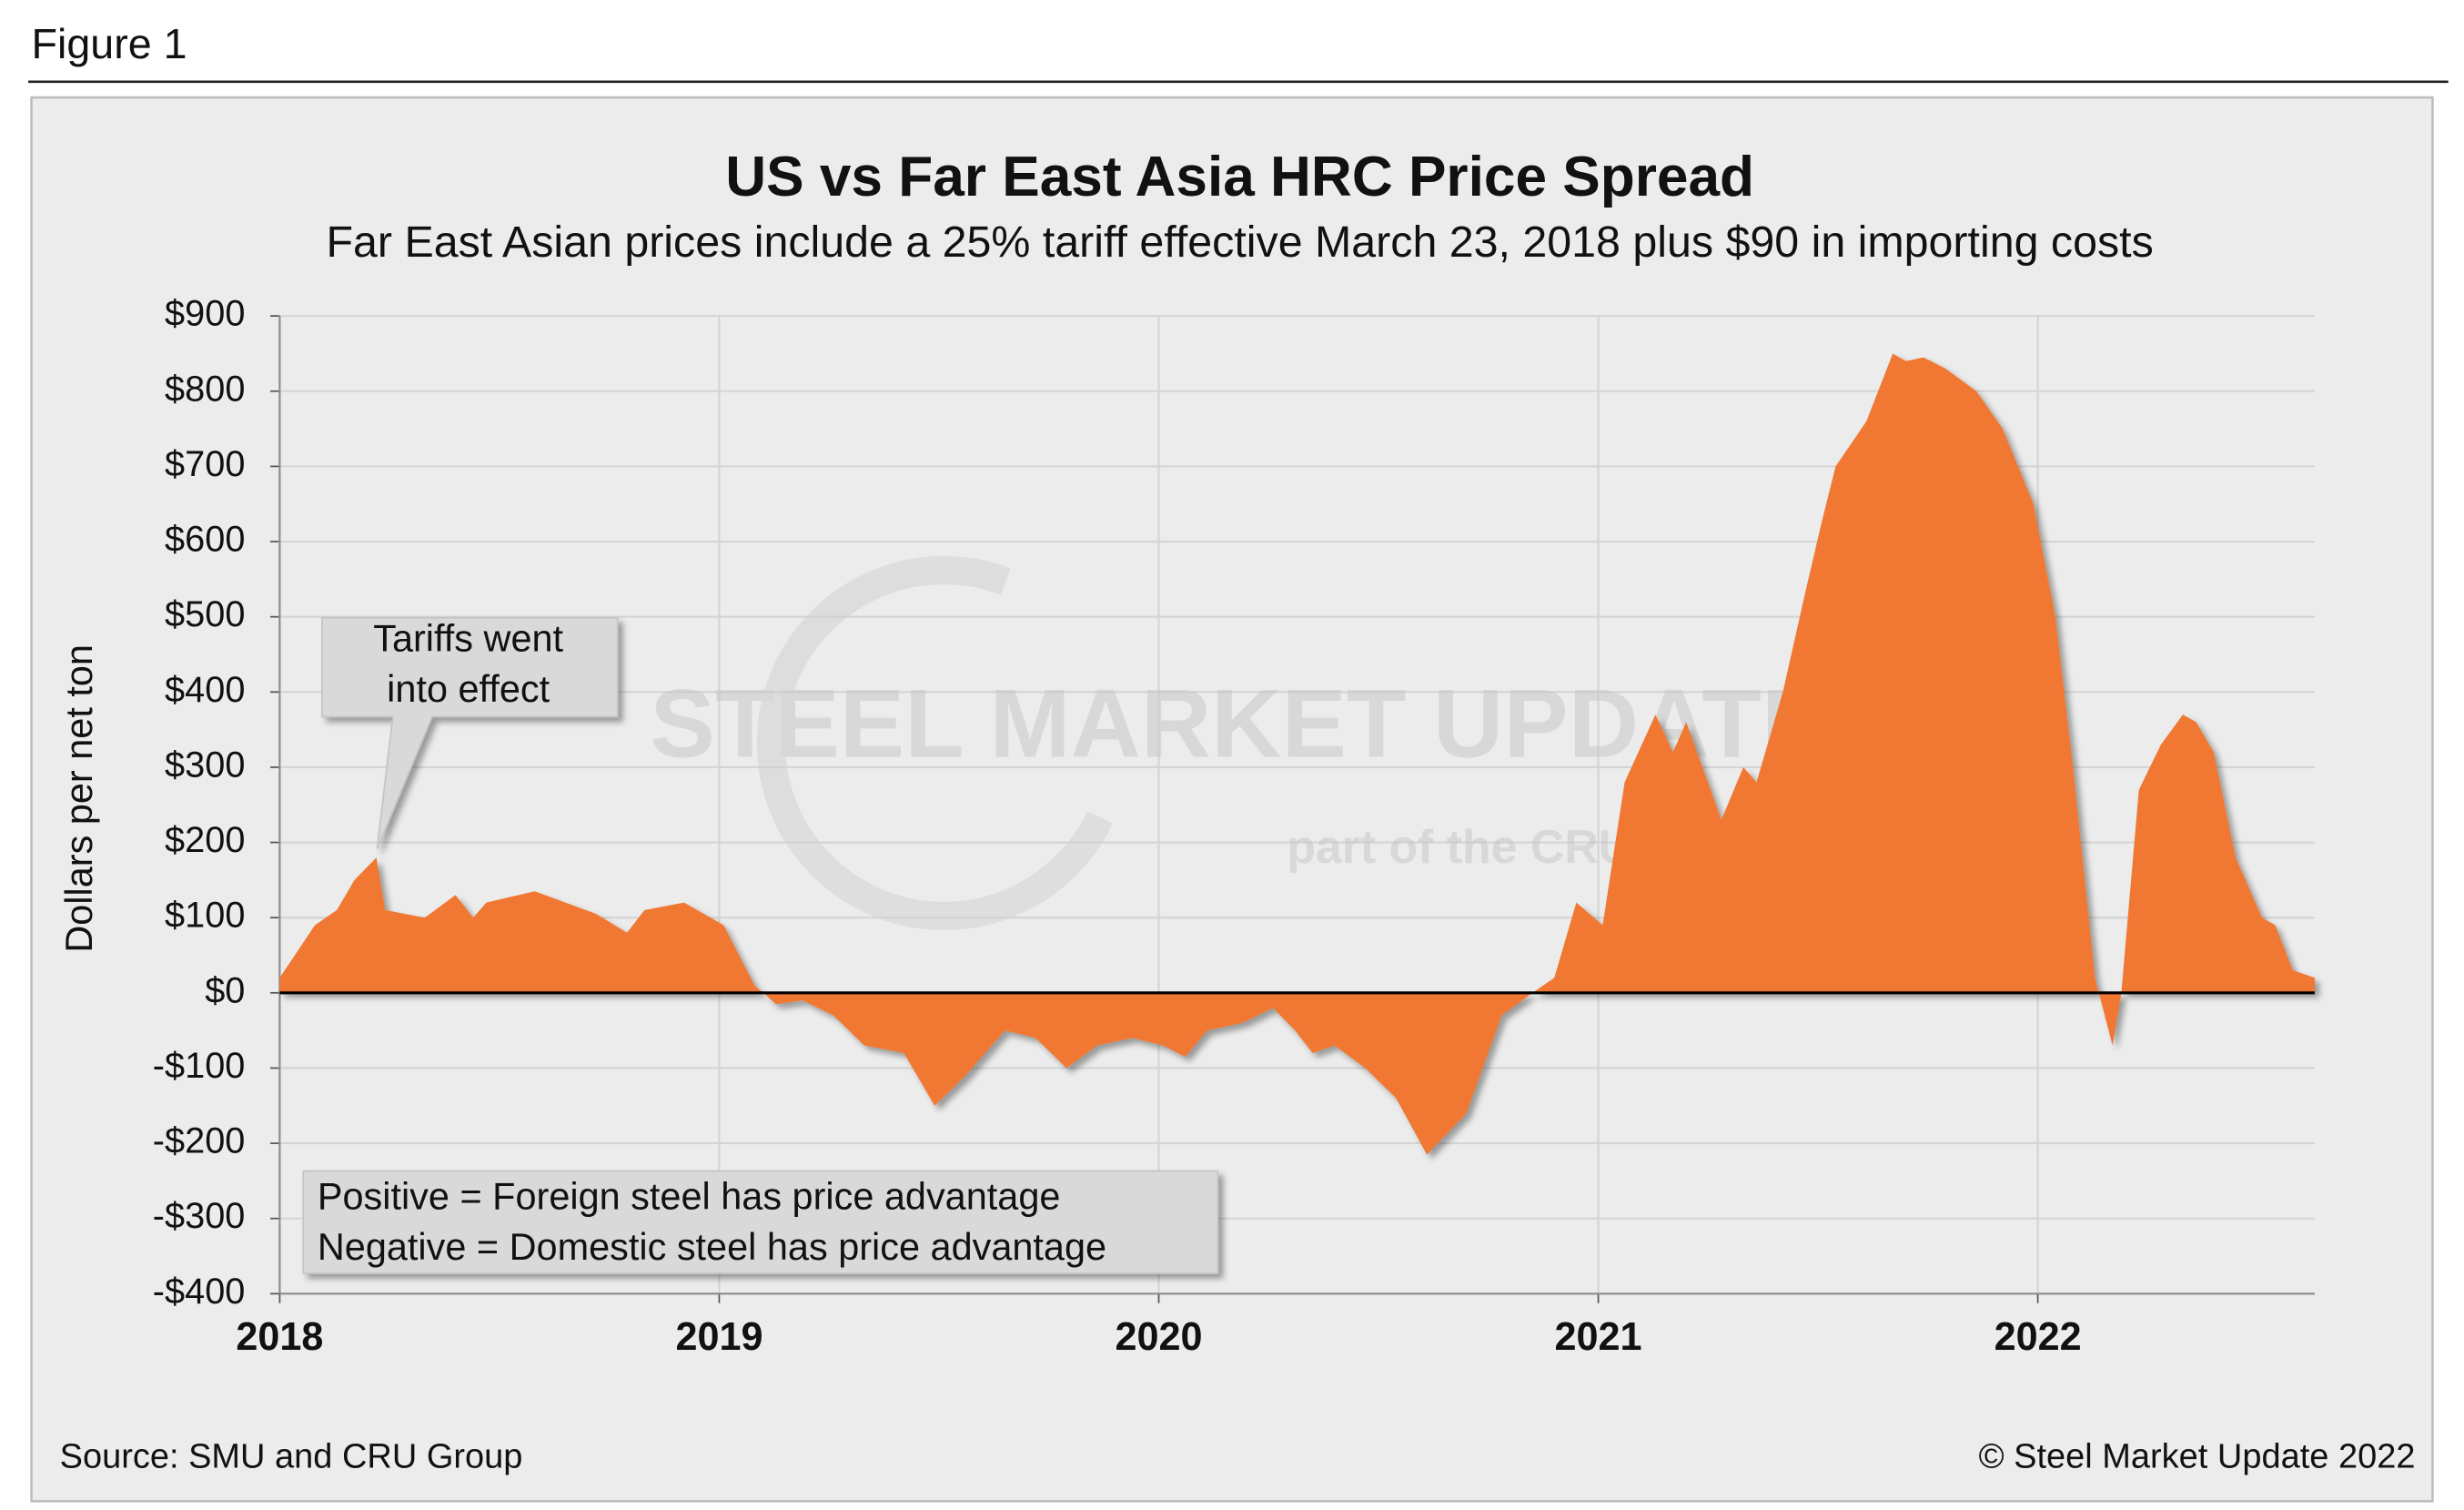  Describe the element at coordinates (205, 916) in the screenshot. I see `y-tick-label: $100` at that location.